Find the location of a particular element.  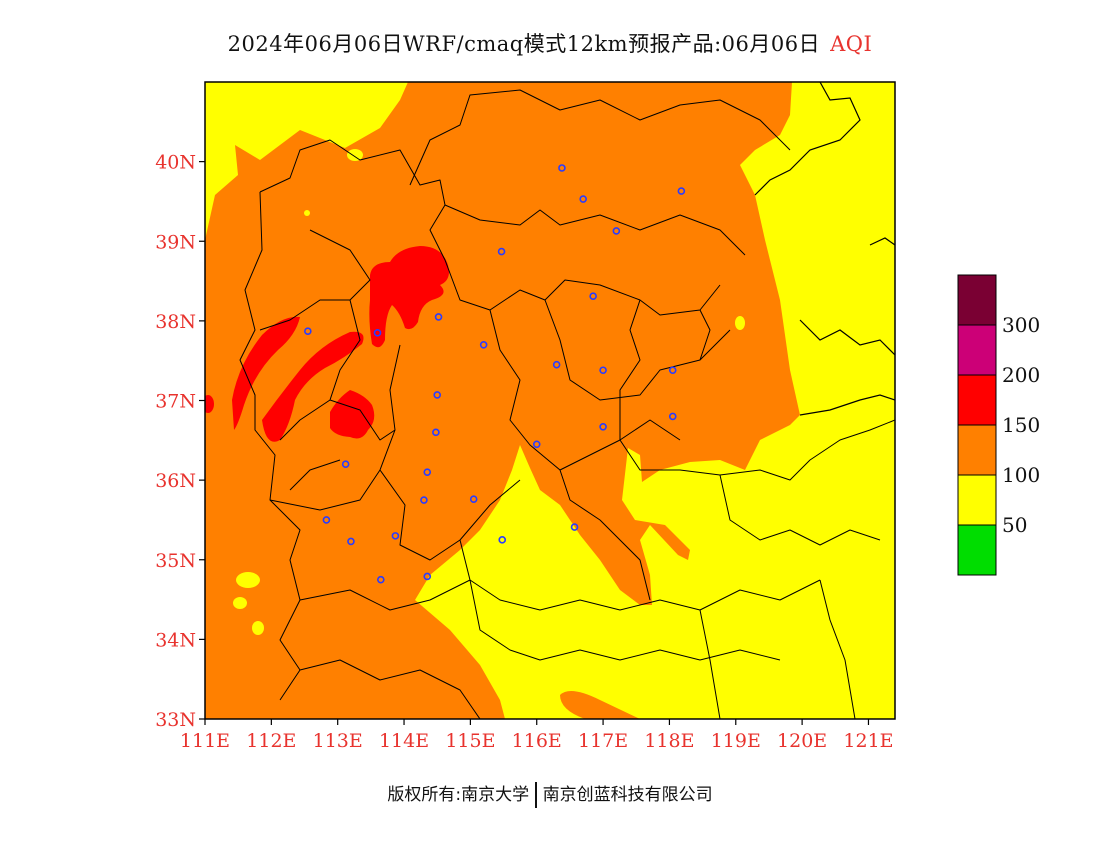

lat-tick-label: 37N is located at coordinates (175, 402).